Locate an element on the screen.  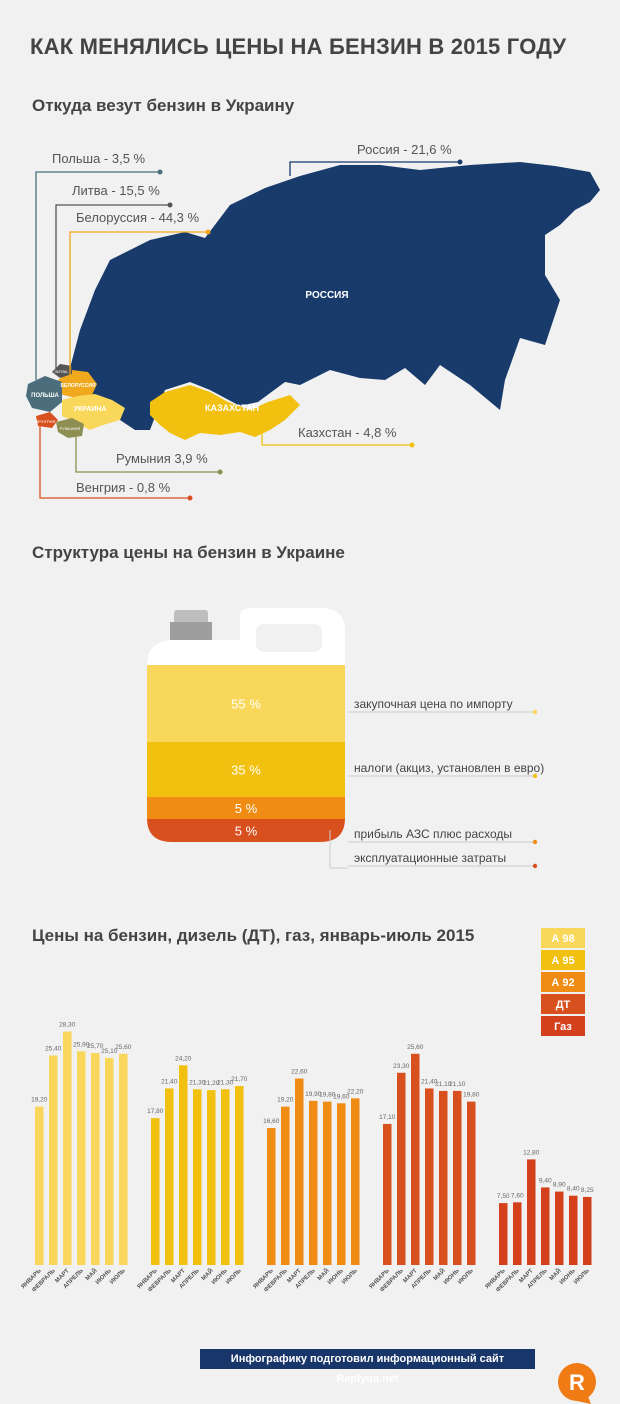
label-belarus: Белоруссия - 44,3 % is located at coordinates (137, 217).